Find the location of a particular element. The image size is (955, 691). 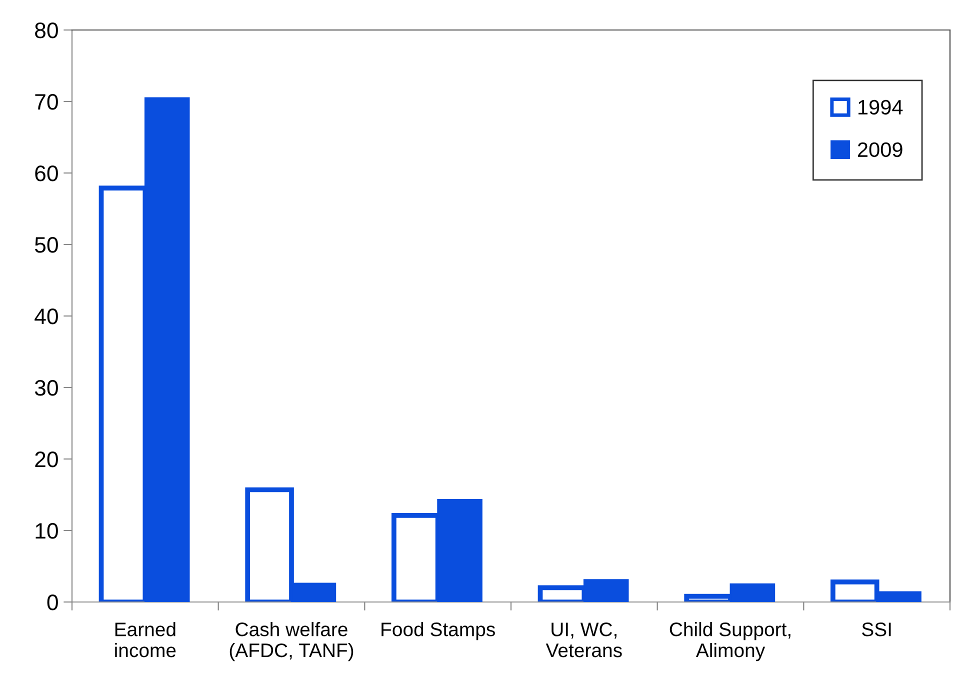

y-tick-label: 0 is located at coordinates (52, 602).